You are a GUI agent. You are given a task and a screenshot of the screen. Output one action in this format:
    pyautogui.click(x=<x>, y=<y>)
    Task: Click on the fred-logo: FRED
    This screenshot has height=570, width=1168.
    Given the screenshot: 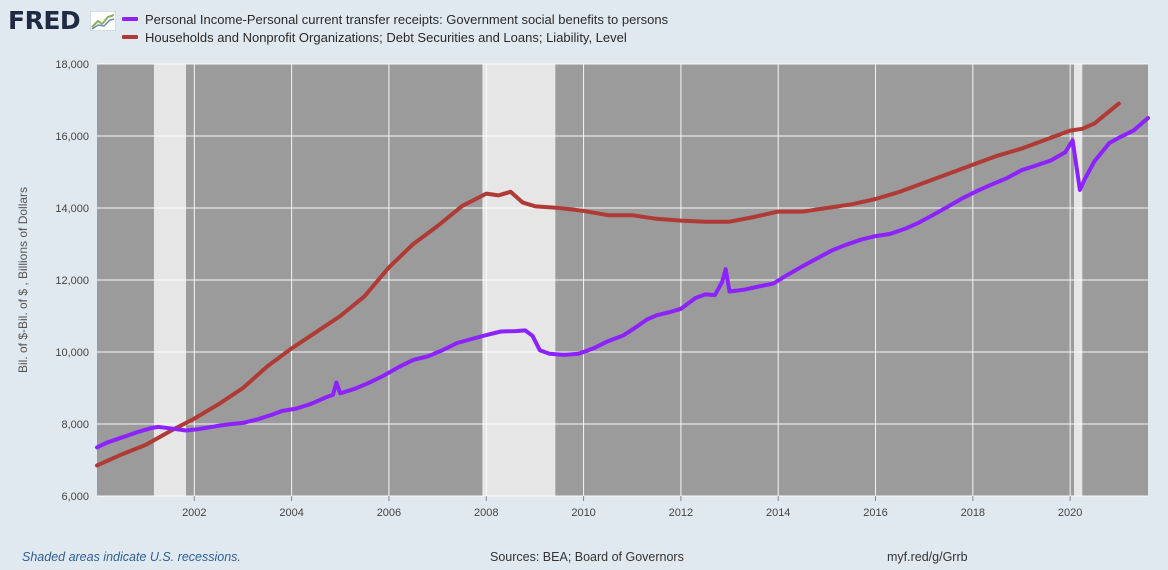 What is the action you would take?
    pyautogui.click(x=44, y=20)
    